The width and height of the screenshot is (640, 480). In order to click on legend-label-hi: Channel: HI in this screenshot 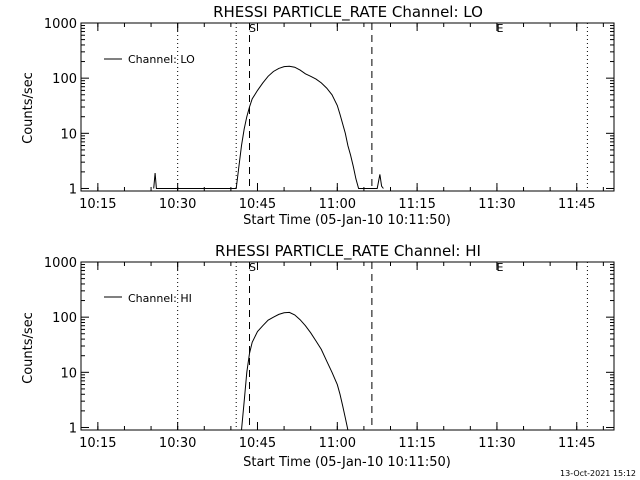, I will do `click(160, 298)`.